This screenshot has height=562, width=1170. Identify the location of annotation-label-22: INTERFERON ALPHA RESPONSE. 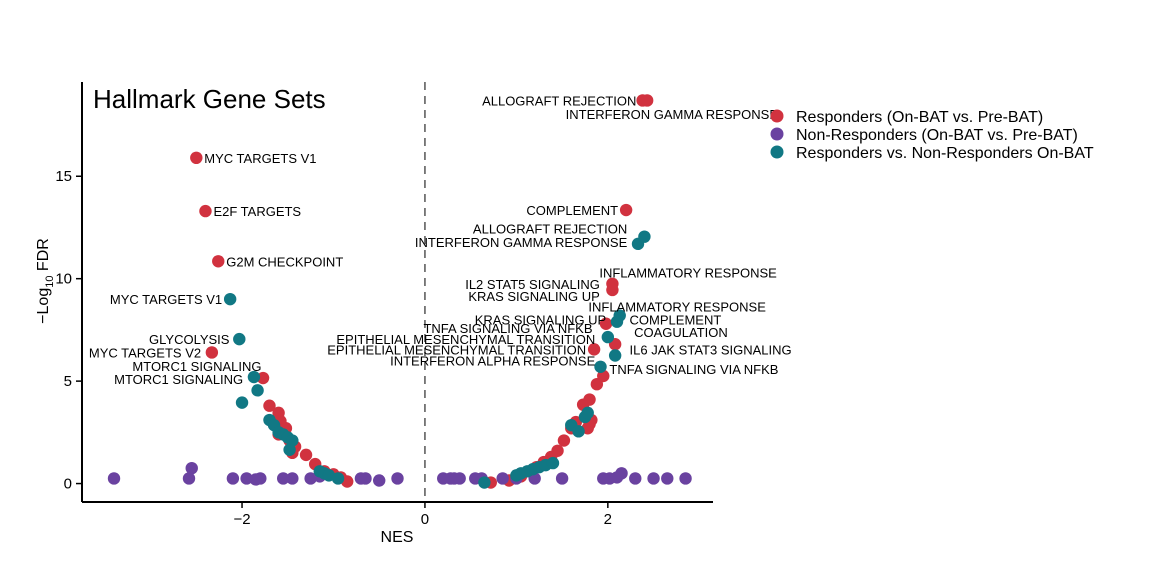
(492, 361).